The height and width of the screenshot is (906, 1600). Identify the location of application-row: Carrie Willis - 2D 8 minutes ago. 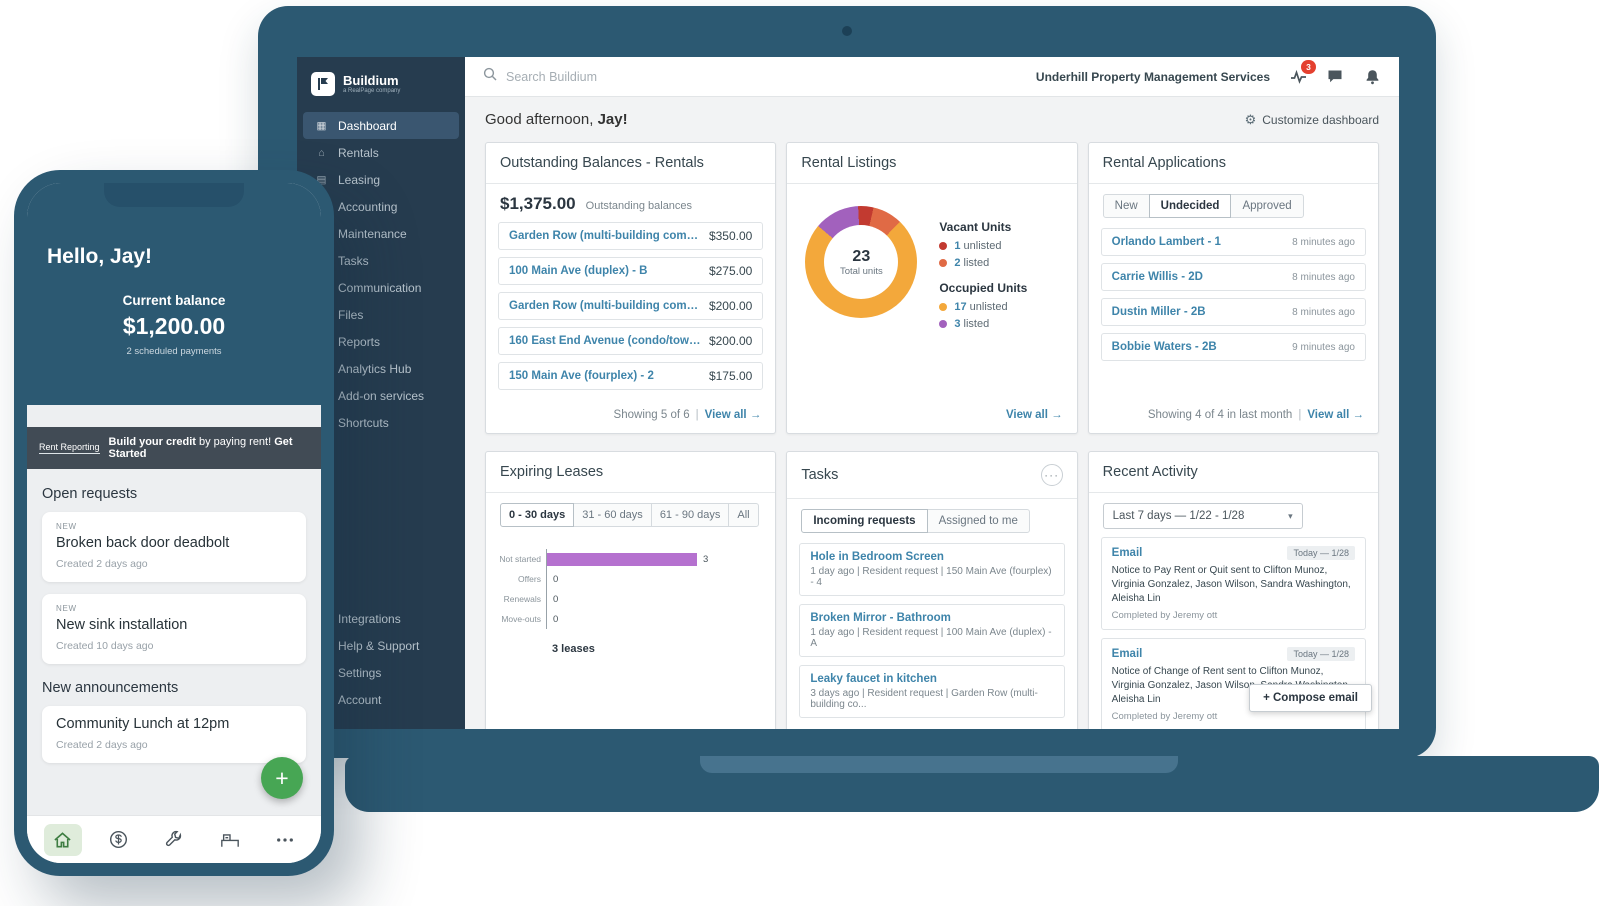
(1233, 277).